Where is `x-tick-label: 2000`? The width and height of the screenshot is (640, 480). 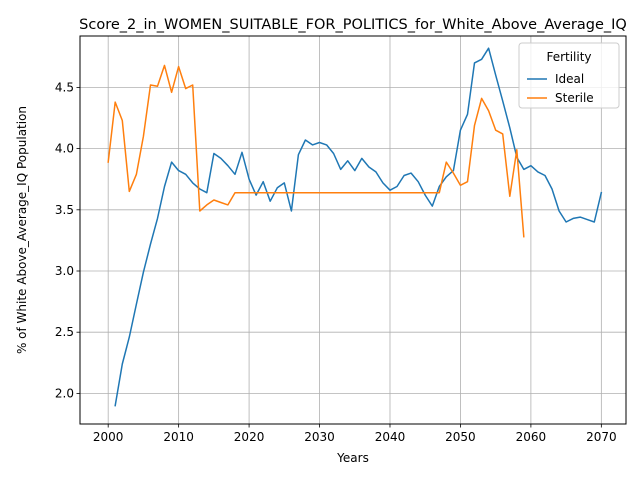
x-tick-label: 2000 is located at coordinates (108, 437).